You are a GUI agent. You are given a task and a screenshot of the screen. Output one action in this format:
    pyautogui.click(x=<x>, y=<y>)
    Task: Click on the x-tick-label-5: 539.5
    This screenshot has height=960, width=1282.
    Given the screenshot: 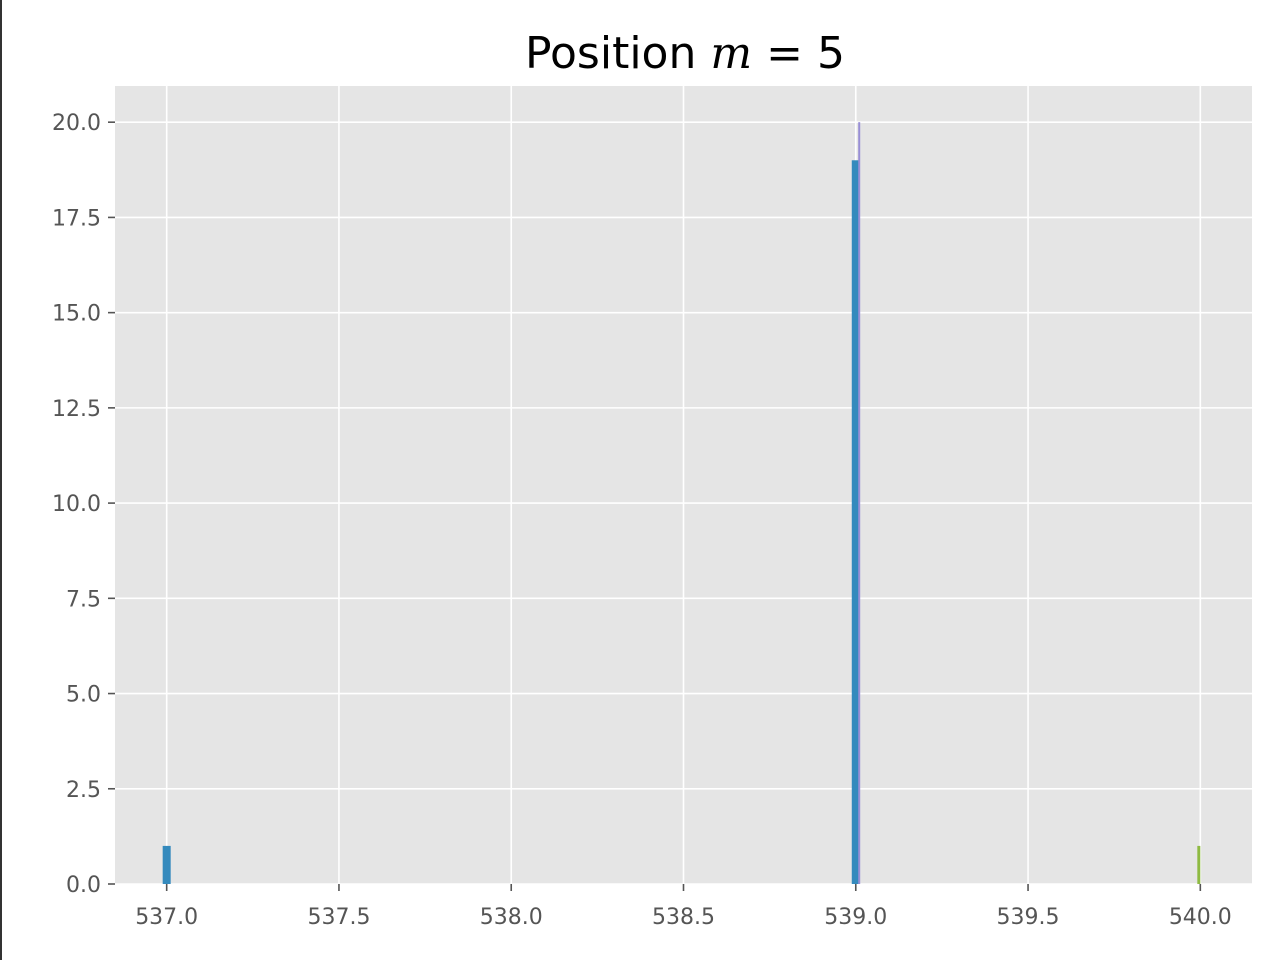 What is the action you would take?
    pyautogui.click(x=1028, y=917)
    